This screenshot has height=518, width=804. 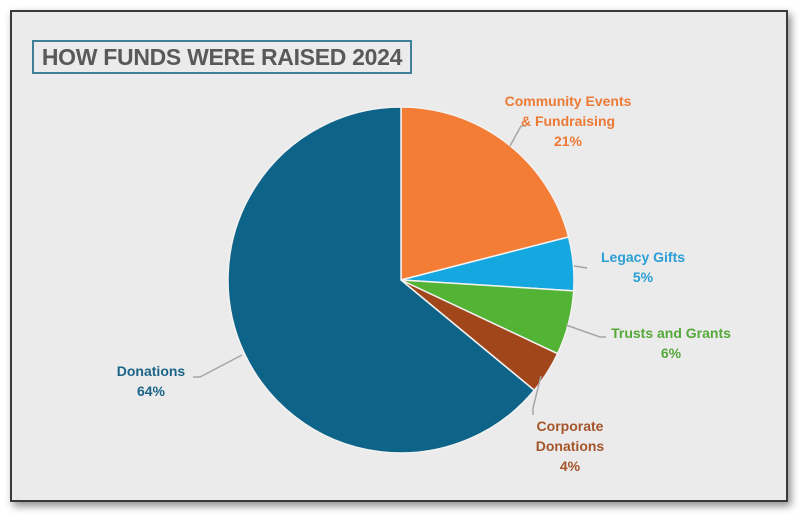 I want to click on data-label-value: 6%, so click(x=671, y=353).